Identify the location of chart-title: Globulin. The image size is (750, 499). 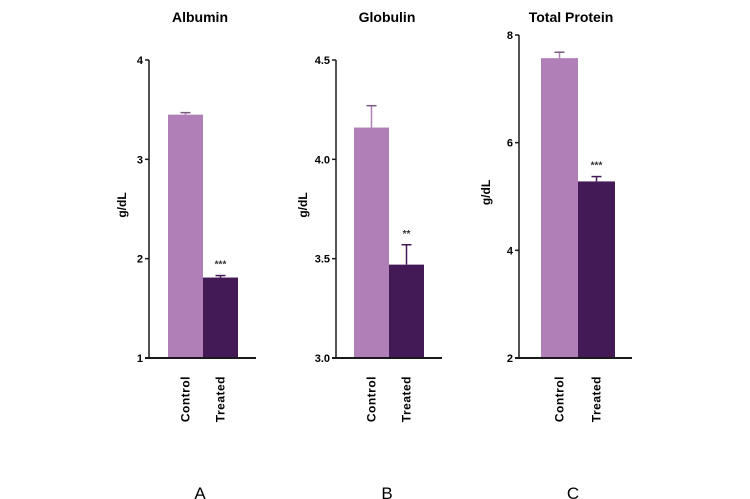
(387, 17).